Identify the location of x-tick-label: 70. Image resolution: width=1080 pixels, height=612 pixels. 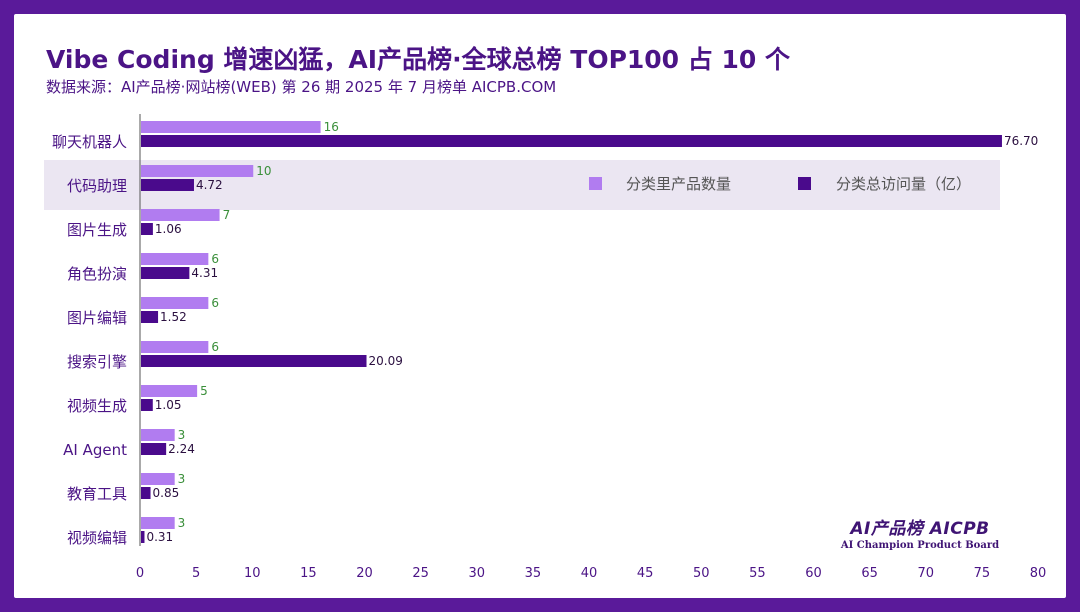
(925, 573).